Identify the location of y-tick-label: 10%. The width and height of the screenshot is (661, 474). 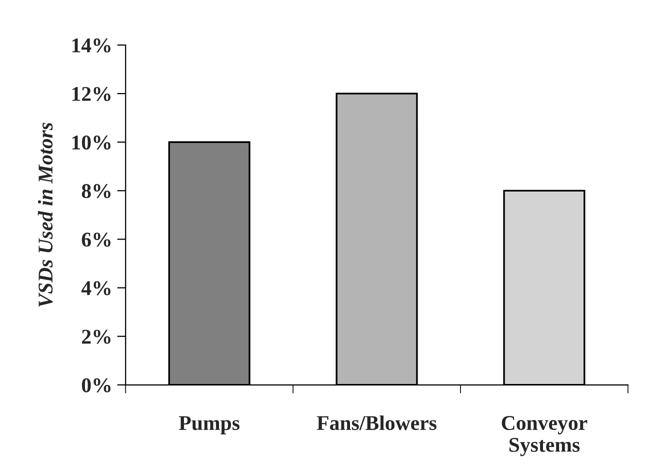
(91, 143).